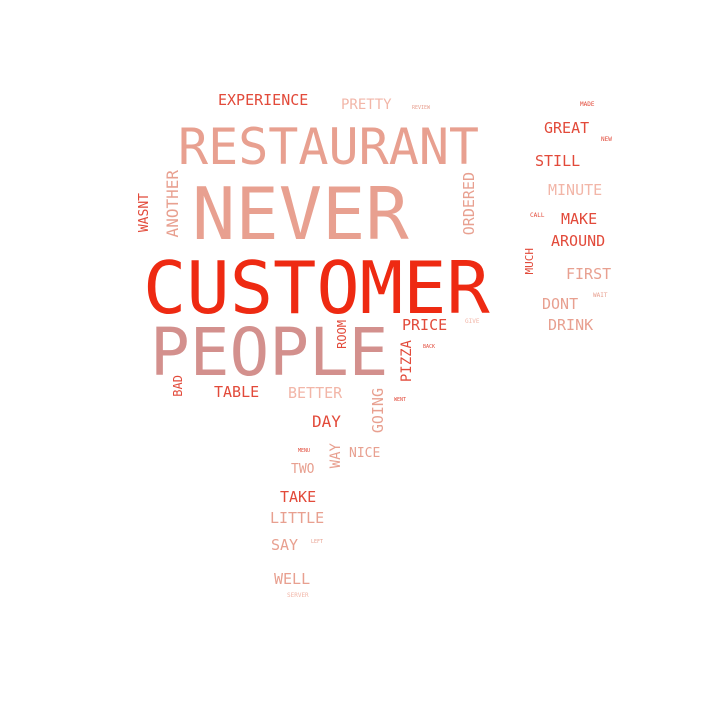 The height and width of the screenshot is (720, 720). What do you see at coordinates (144, 213) in the screenshot?
I see `word-wasnt: WASNT` at bounding box center [144, 213].